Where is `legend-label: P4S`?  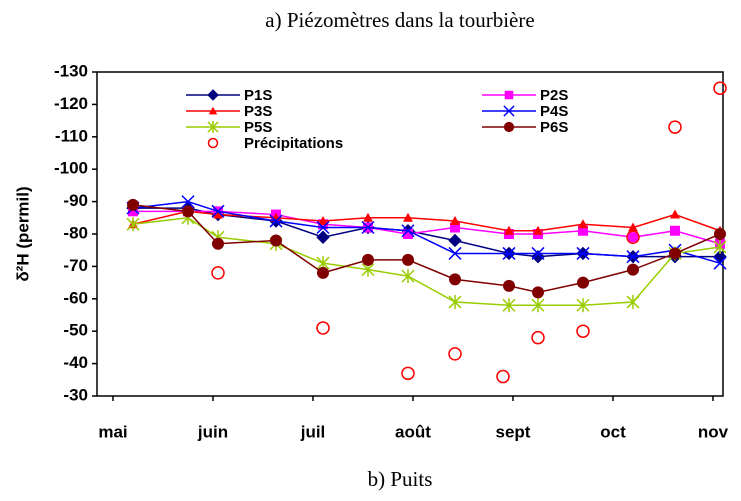 legend-label: P4S is located at coordinates (554, 111).